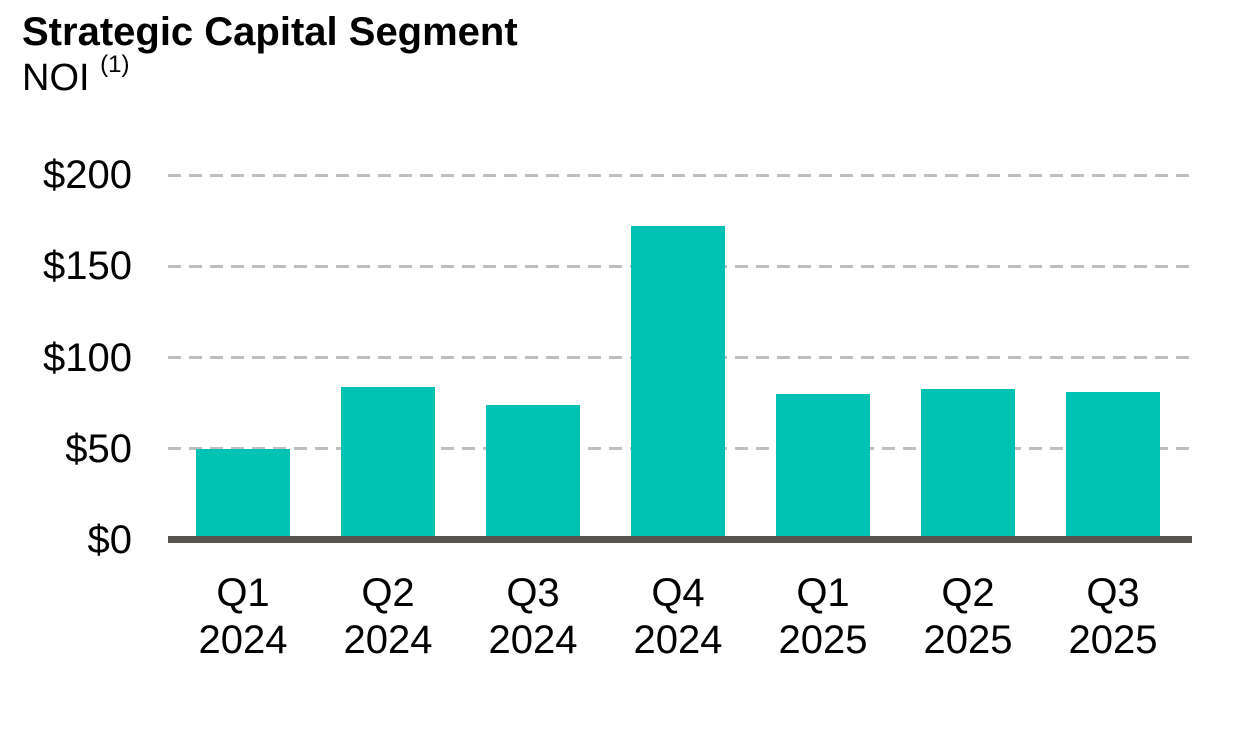 The width and height of the screenshot is (1238, 744). I want to click on chart-header: Strategic Capital Segment NOI (1), so click(270, 54).